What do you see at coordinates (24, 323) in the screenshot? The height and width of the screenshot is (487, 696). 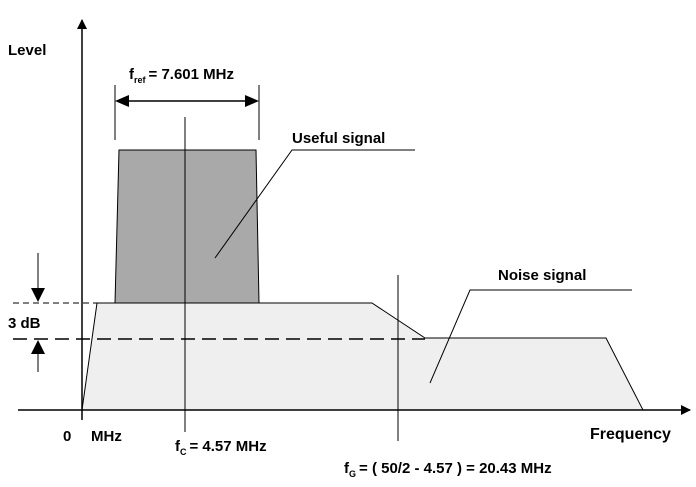 I see `level-marker-label: 3 dB` at bounding box center [24, 323].